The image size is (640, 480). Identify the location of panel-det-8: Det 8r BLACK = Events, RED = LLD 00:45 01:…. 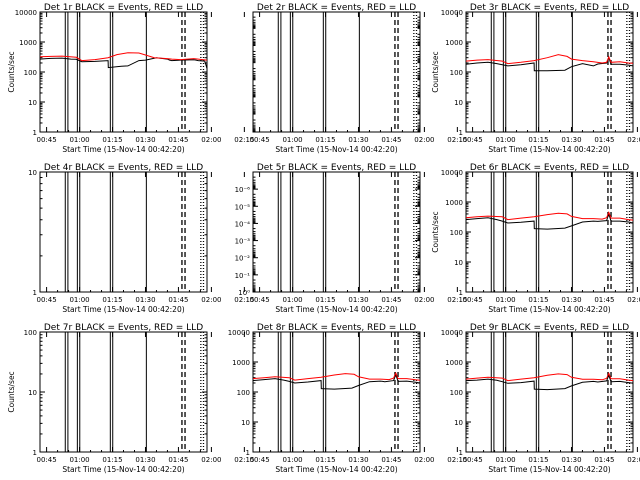
(348, 398).